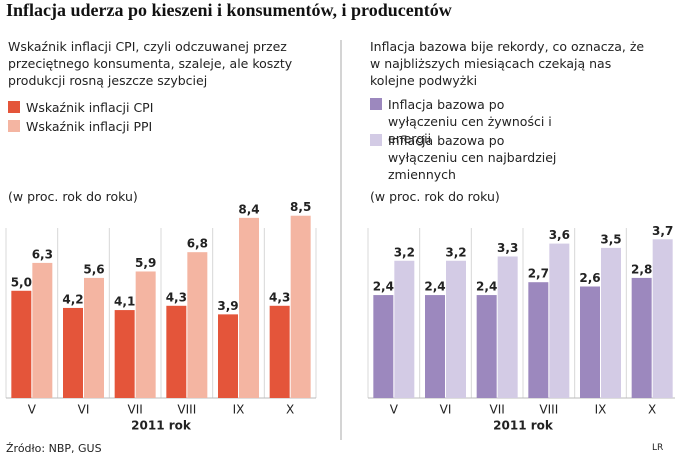 The width and height of the screenshot is (675, 465). What do you see at coordinates (538, 274) in the screenshot?
I see `value-label: 2,7` at bounding box center [538, 274].